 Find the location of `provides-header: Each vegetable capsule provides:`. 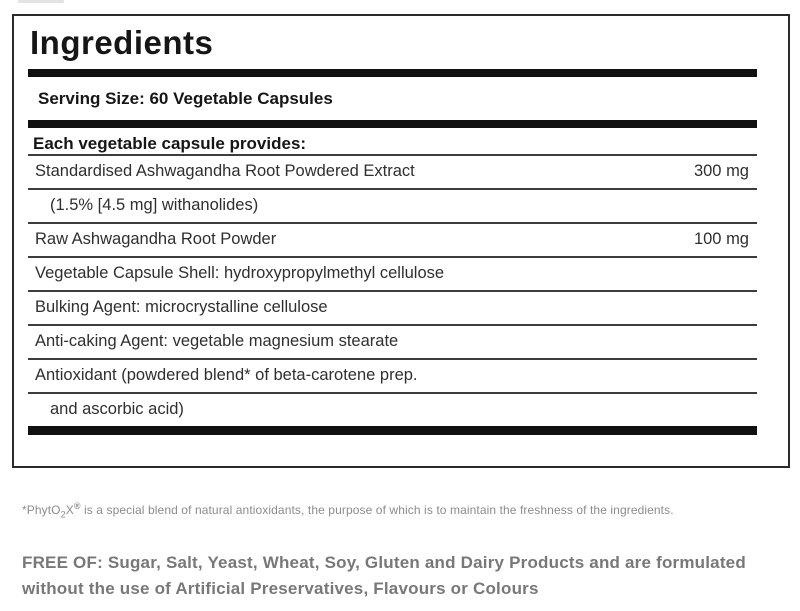

provides-header: Each vegetable capsule provides: is located at coordinates (170, 143).